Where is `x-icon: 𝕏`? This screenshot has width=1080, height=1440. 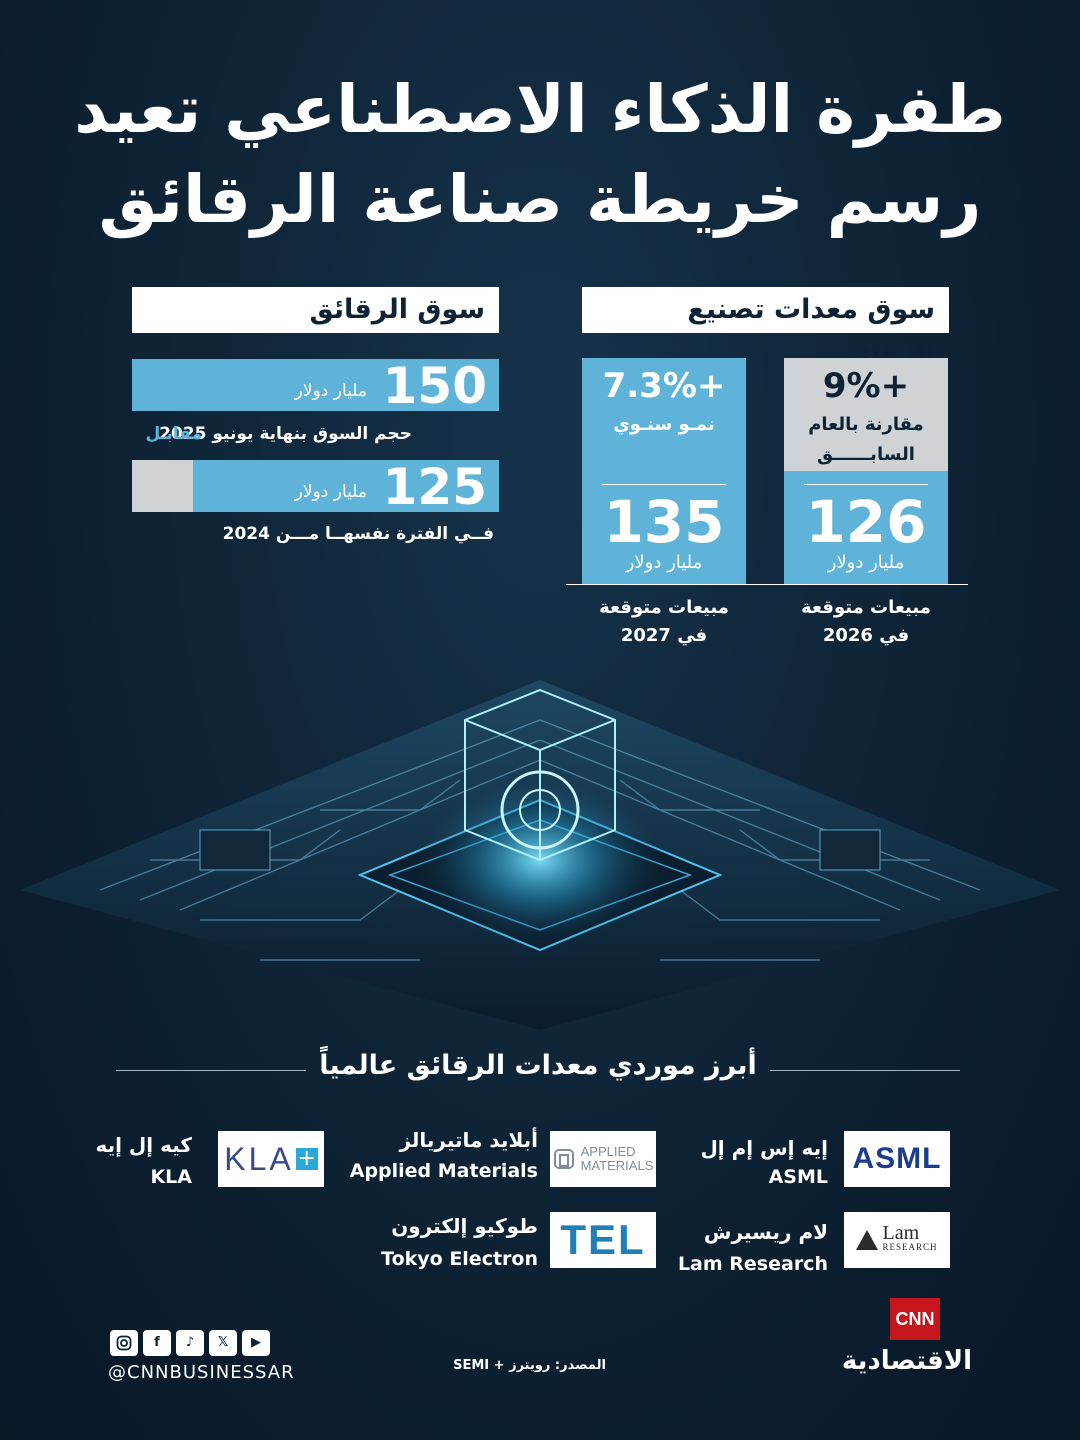
x-icon: 𝕏 is located at coordinates (223, 1343).